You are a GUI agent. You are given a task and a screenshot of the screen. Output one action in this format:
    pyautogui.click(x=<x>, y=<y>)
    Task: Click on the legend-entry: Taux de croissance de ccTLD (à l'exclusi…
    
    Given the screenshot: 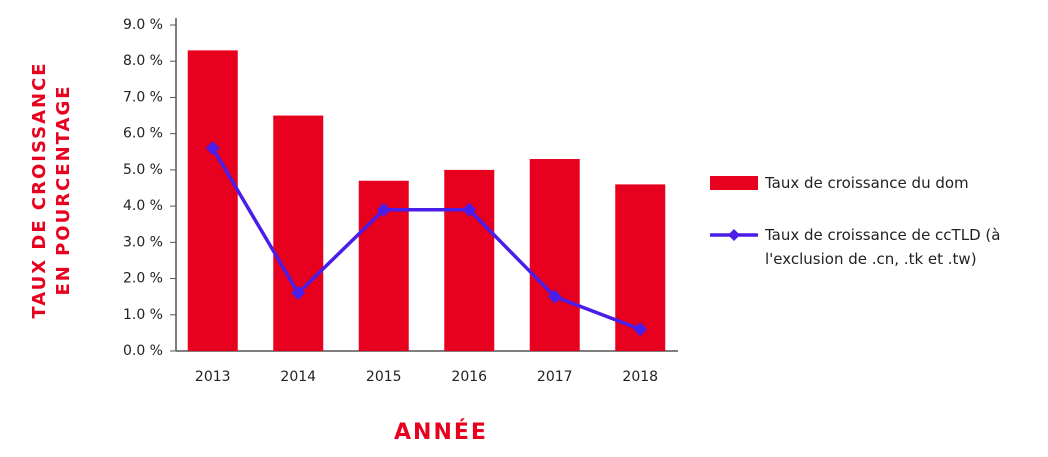 What is the action you would take?
    pyautogui.click(x=883, y=247)
    